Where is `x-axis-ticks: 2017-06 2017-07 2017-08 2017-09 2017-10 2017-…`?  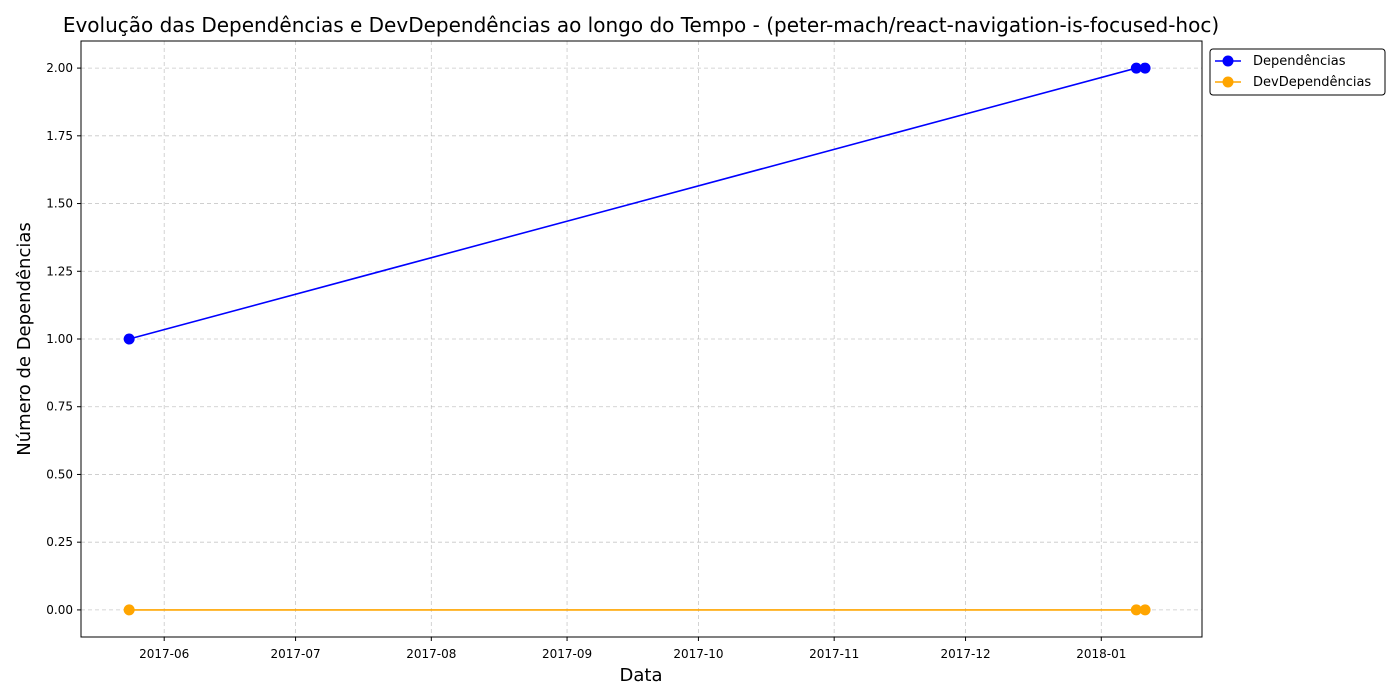
x-axis-ticks: 2017-06 2017-07 2017-08 2017-09 2017-10 2017-… is located at coordinates (632, 649).